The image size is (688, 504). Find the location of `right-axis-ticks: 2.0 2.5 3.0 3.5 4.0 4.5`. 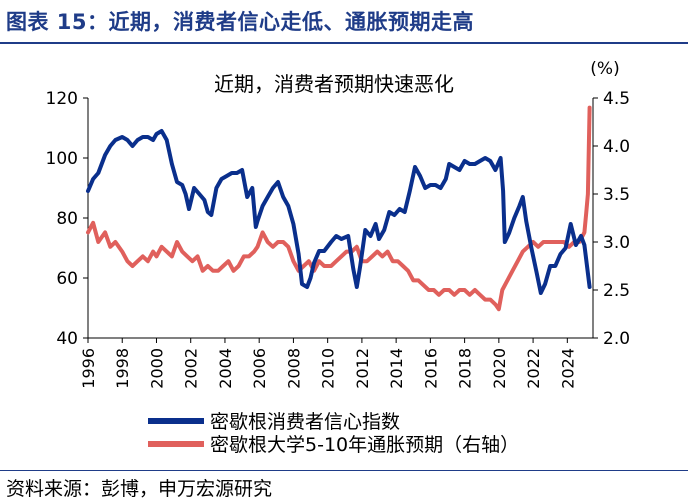

right-axis-ticks: 2.0 2.5 3.0 3.5 4.0 4.5 is located at coordinates (611, 219).